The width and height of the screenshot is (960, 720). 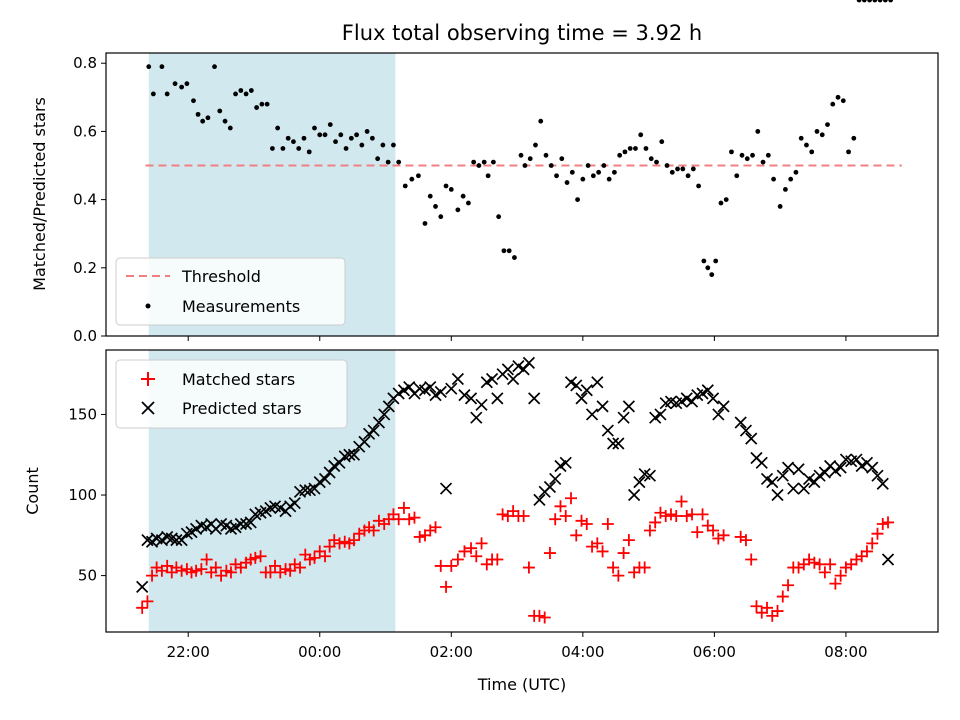 I want to click on x-axis-label: Time (UTC), so click(x=521, y=684).